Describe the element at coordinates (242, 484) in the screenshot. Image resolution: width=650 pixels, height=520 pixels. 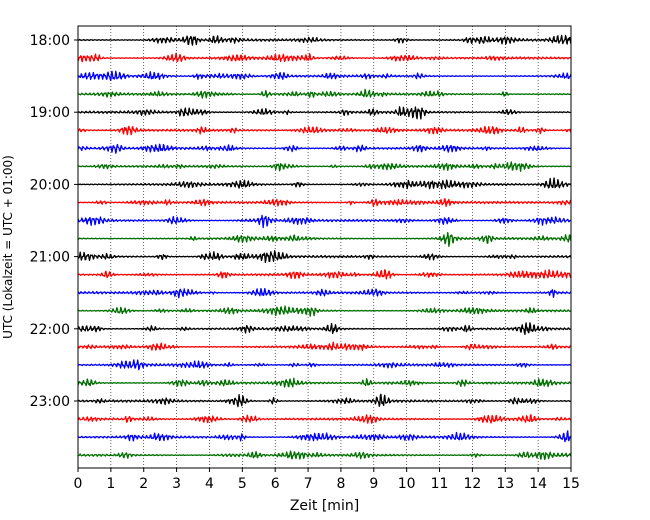
I see `x-tick-label: 5` at that location.